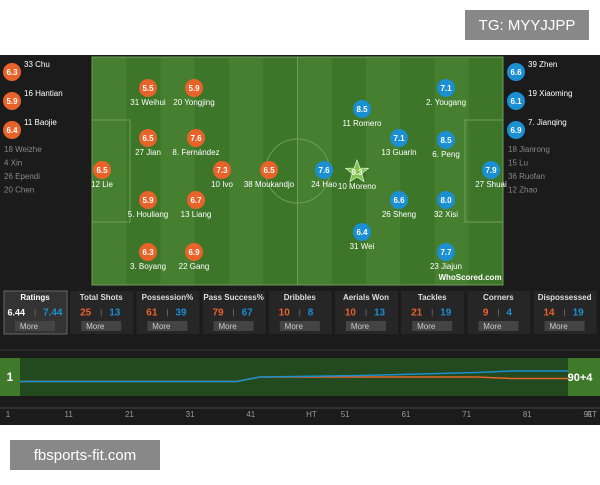 The image size is (600, 485). I want to click on bench-name: 33 Chu, so click(37, 64).